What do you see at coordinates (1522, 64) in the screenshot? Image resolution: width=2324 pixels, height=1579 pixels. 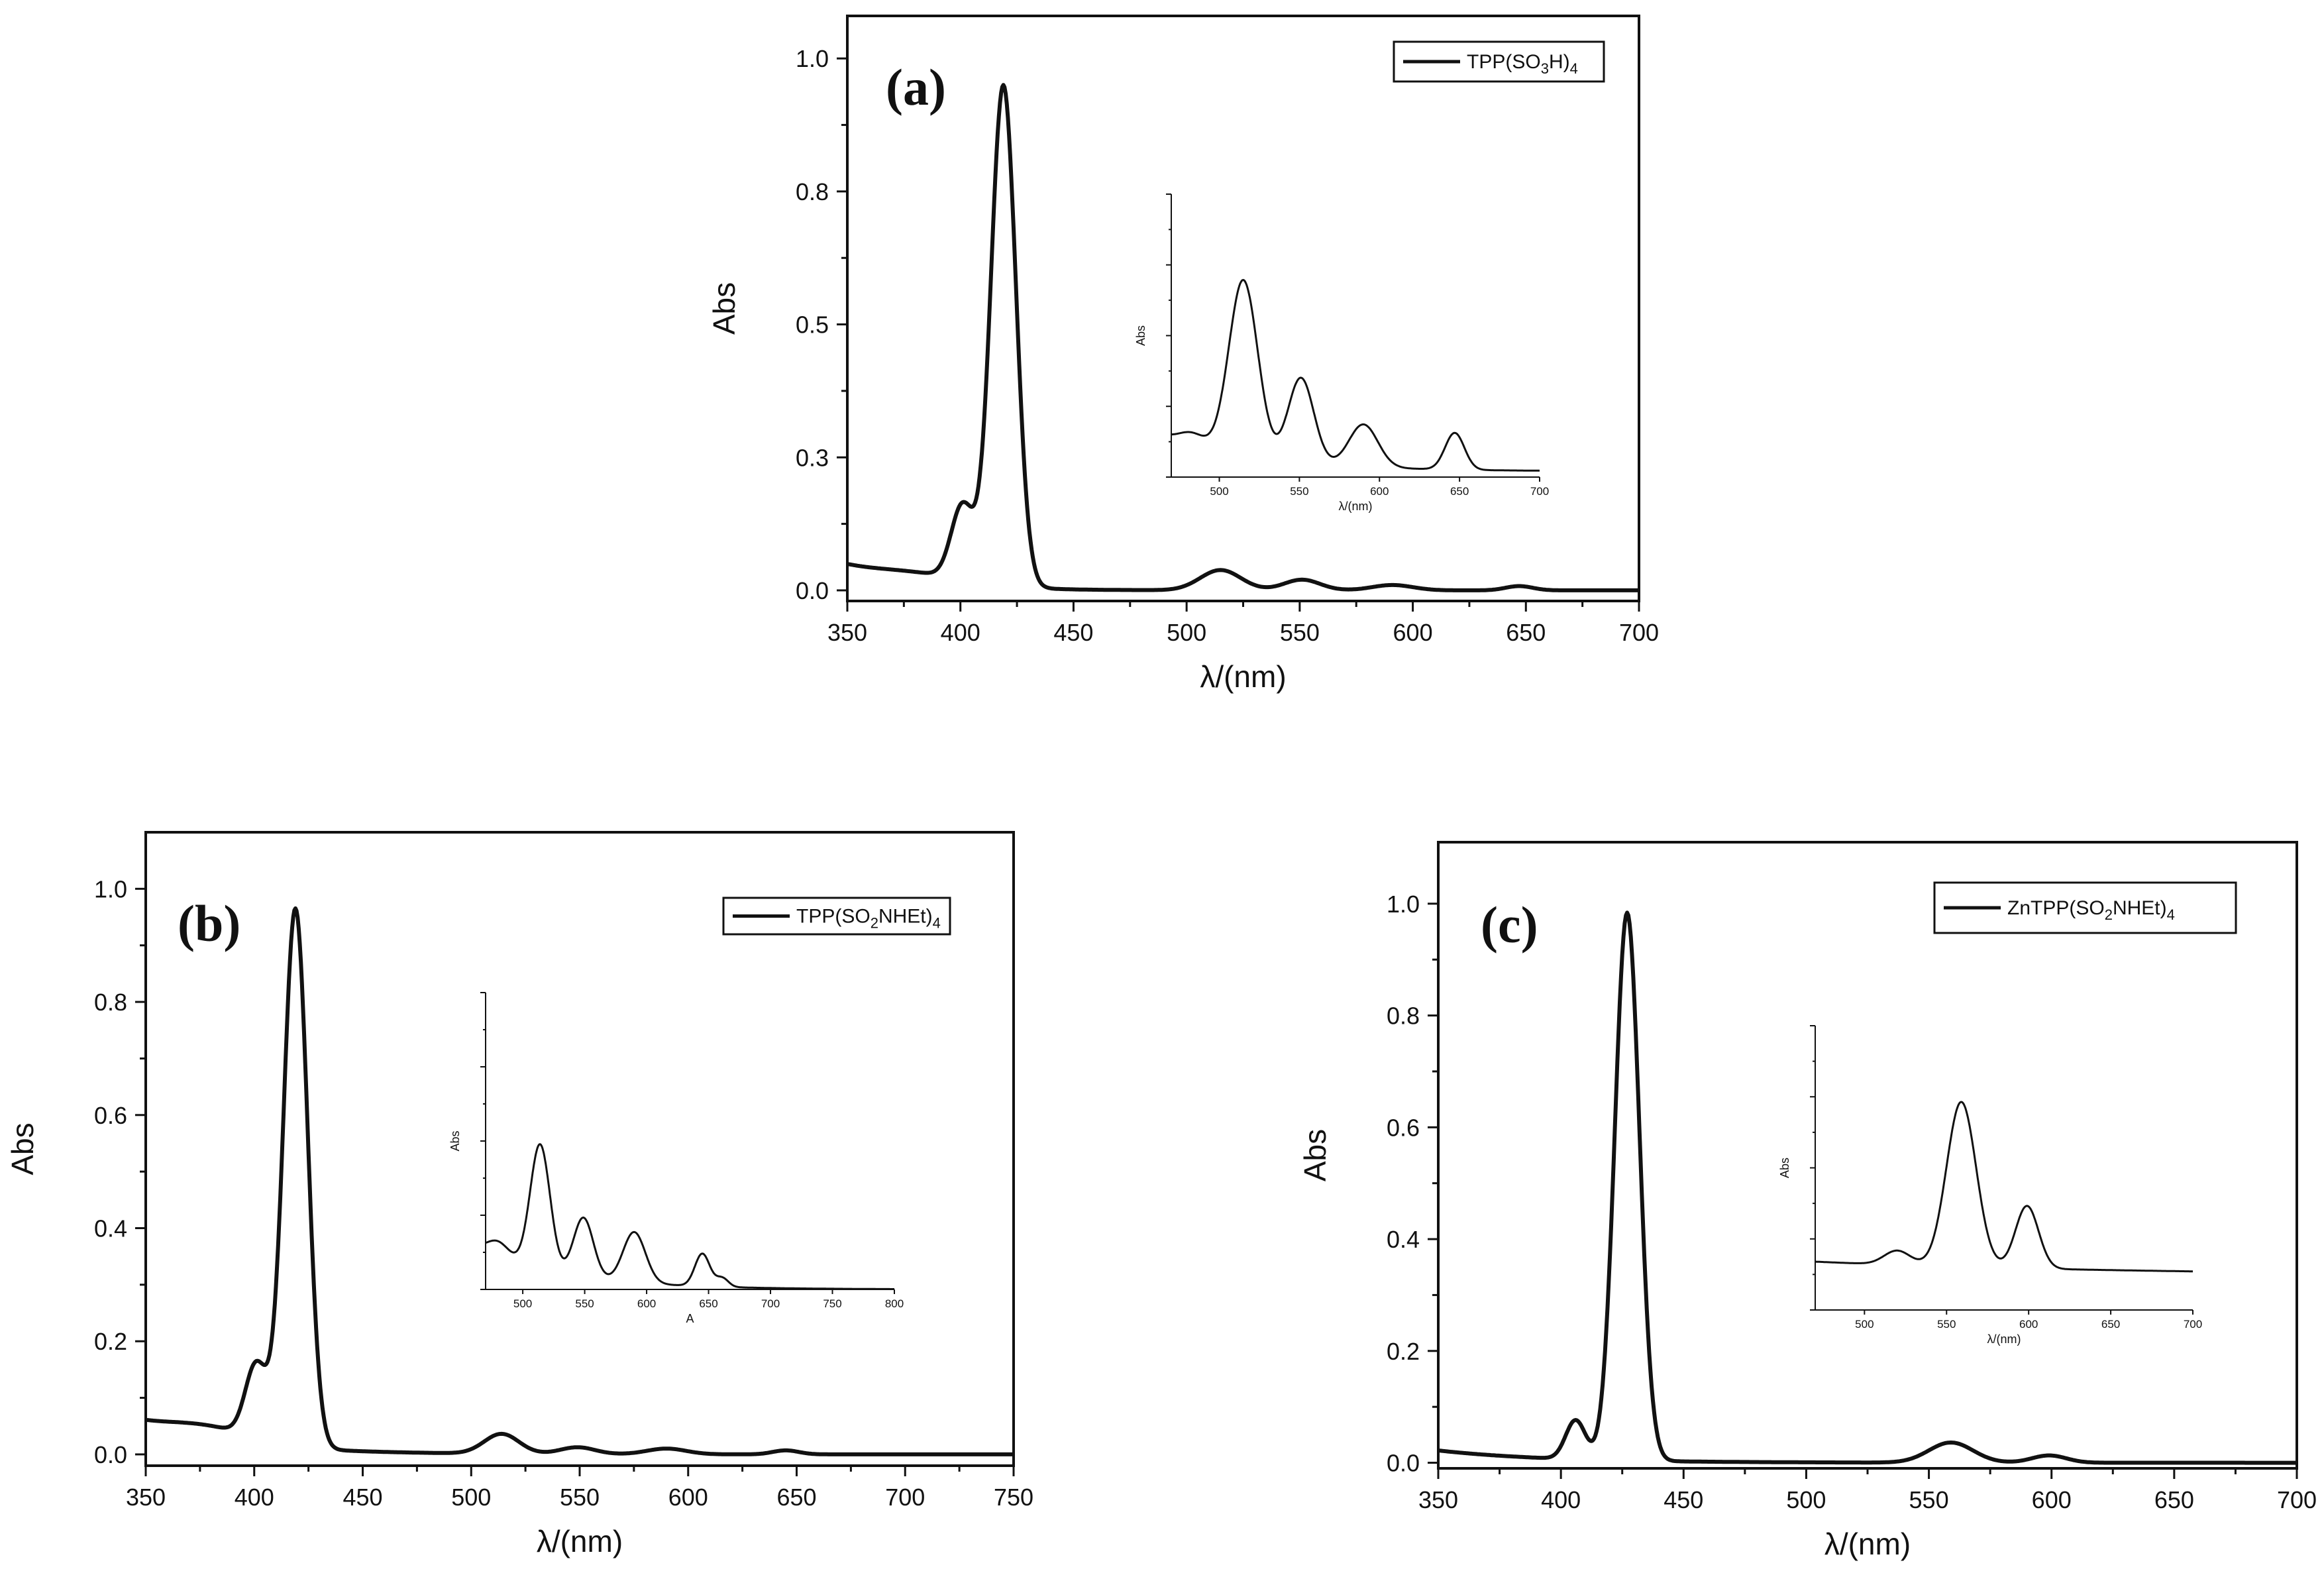 I see `legend-label: TPP(SO3H)4` at bounding box center [1522, 64].